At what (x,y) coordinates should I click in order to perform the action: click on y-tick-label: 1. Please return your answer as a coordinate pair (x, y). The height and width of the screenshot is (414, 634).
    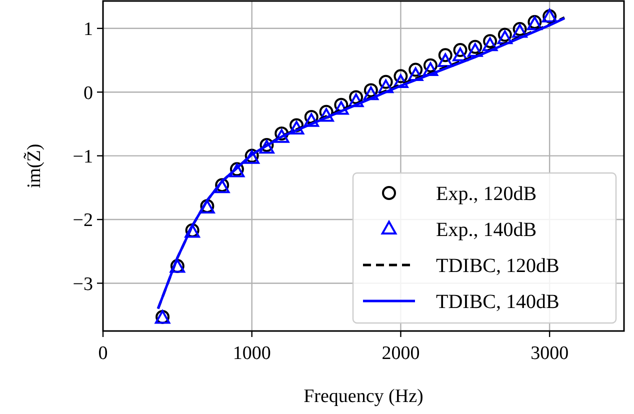
    Looking at the image, I should click on (88, 29).